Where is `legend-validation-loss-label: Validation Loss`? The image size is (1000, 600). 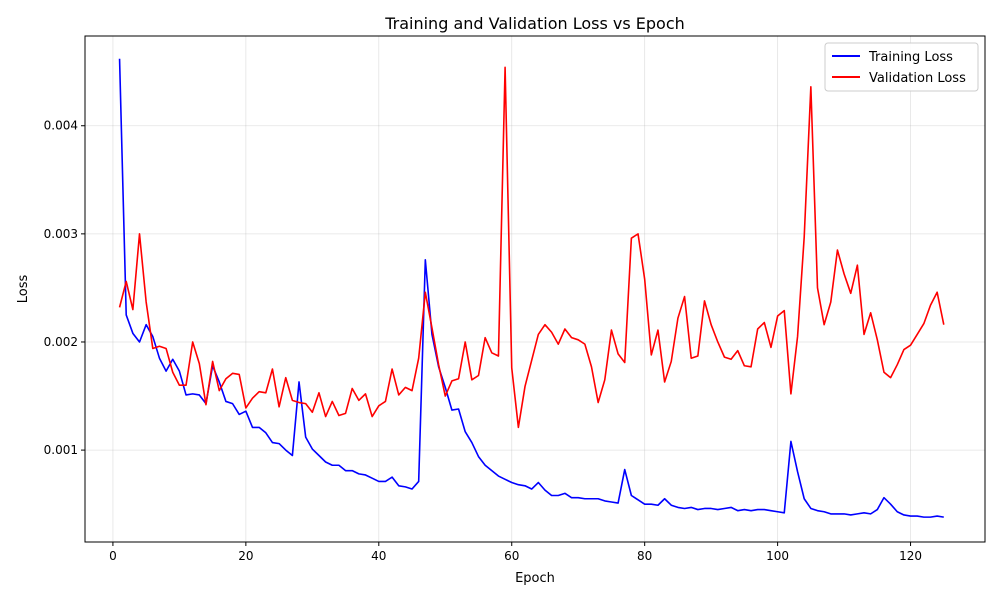 legend-validation-loss-label: Validation Loss is located at coordinates (917, 78).